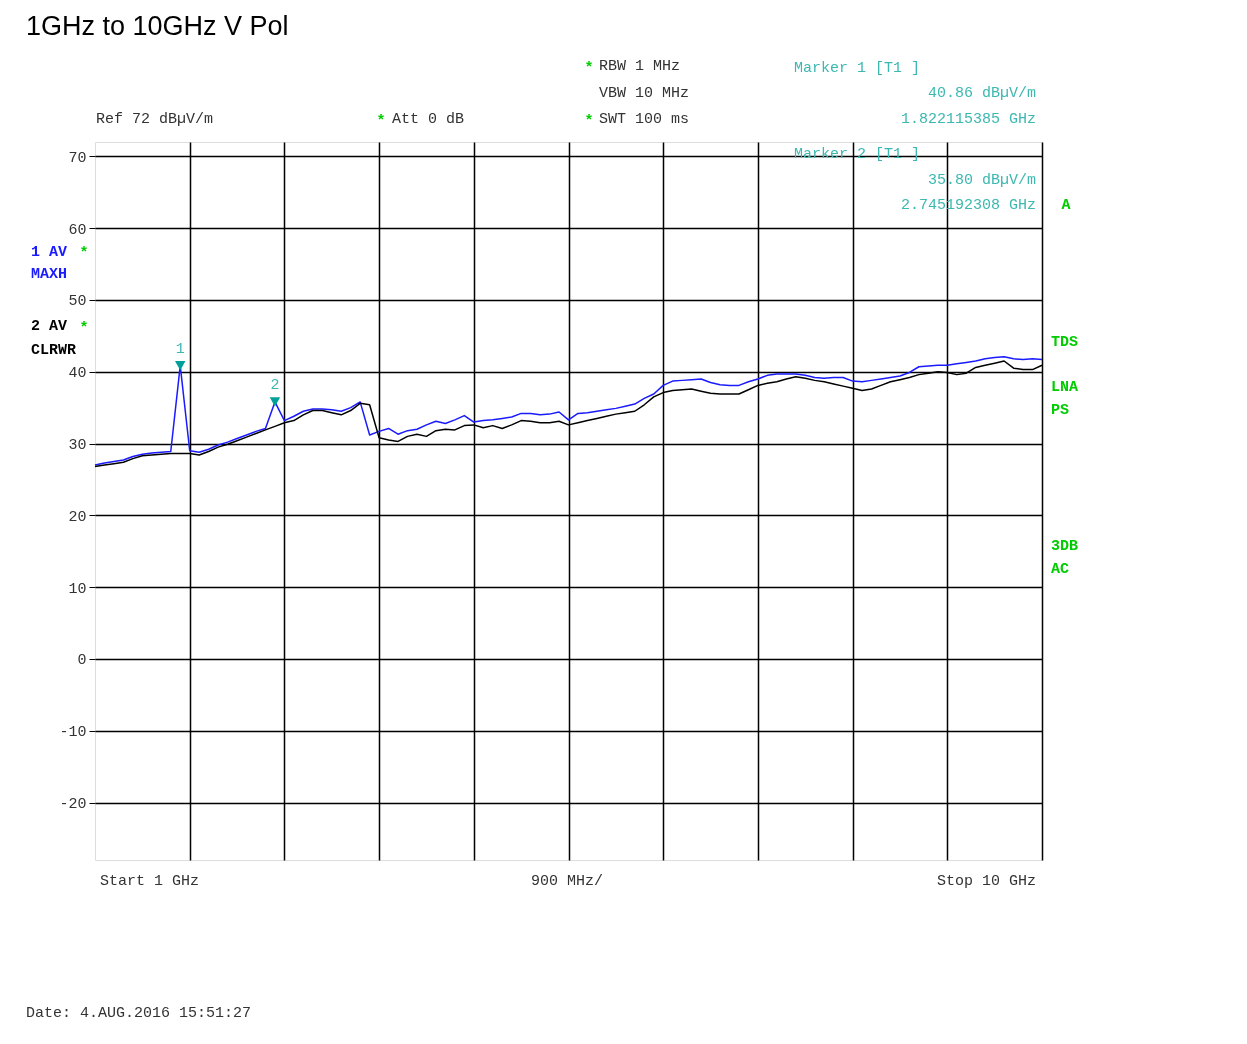 The image size is (1247, 1044). Describe the element at coordinates (49, 252) in the screenshot. I see `text: 1 AV` at that location.